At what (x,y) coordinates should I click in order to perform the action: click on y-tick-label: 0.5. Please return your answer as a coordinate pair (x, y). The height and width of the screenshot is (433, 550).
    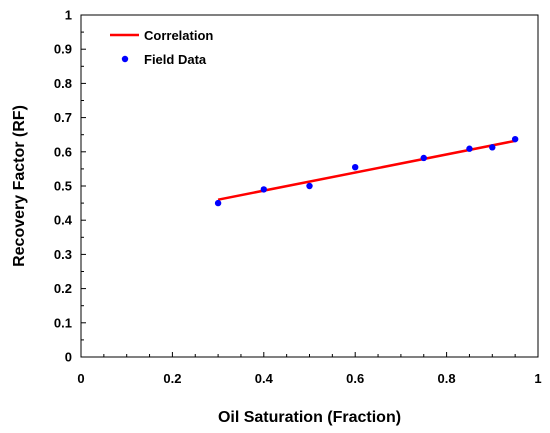
    Looking at the image, I should click on (63, 186).